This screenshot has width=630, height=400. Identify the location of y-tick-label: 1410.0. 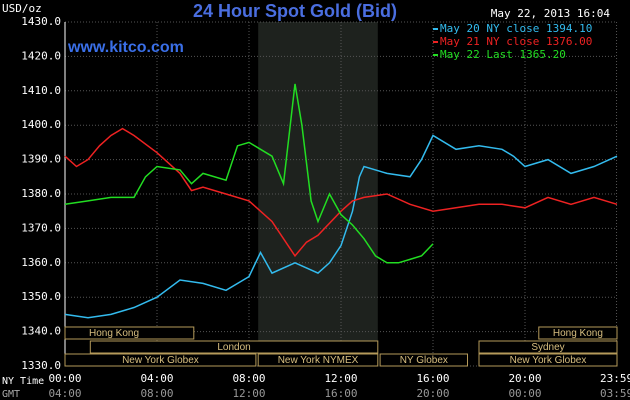
(41, 90).